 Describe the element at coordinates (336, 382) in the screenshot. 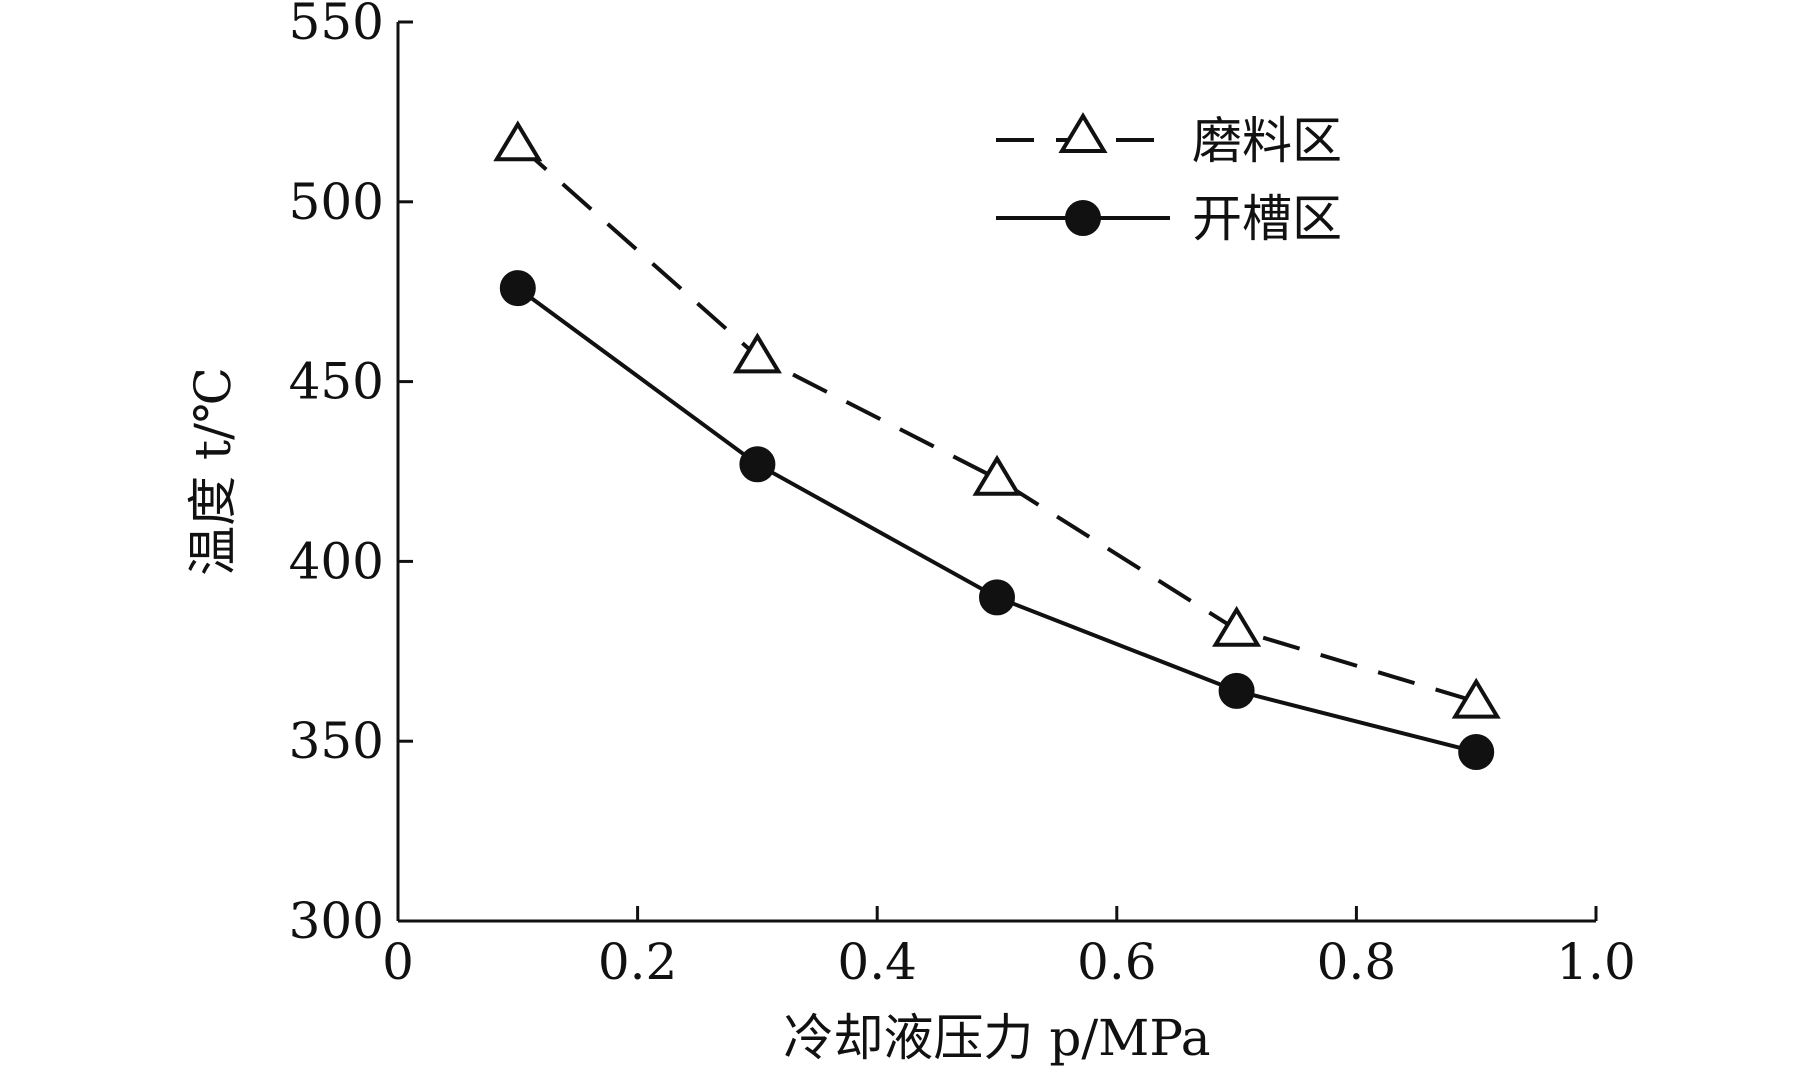

I see `y-tick-label: 450` at that location.